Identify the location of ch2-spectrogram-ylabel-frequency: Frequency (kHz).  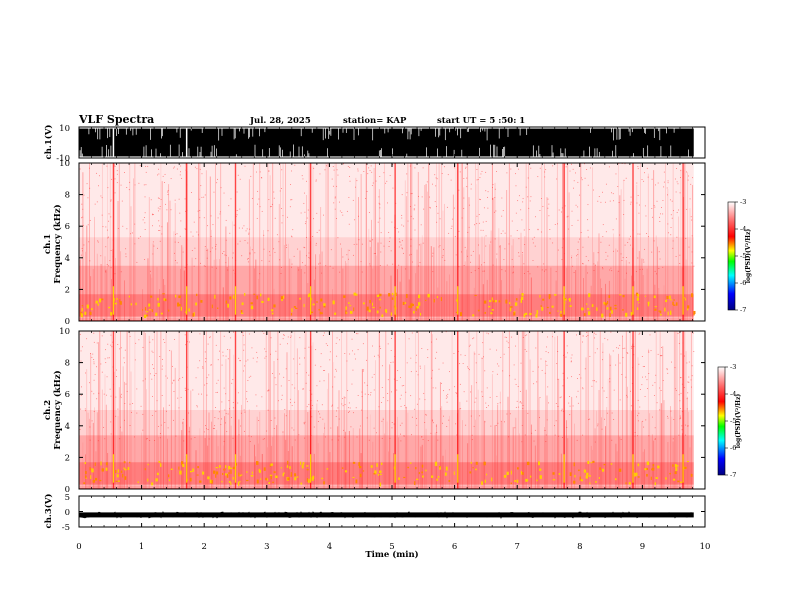
(57, 409).